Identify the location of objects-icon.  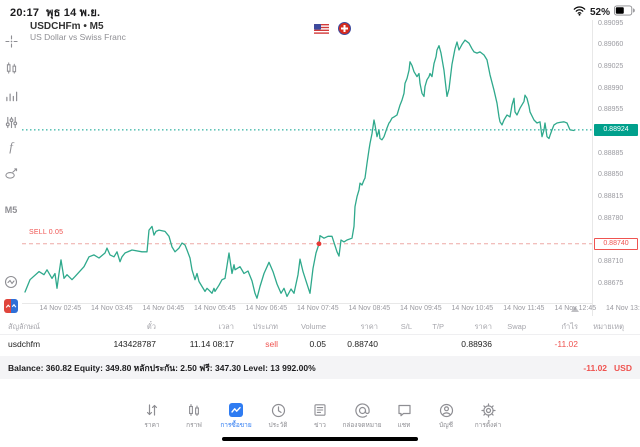
(11, 173).